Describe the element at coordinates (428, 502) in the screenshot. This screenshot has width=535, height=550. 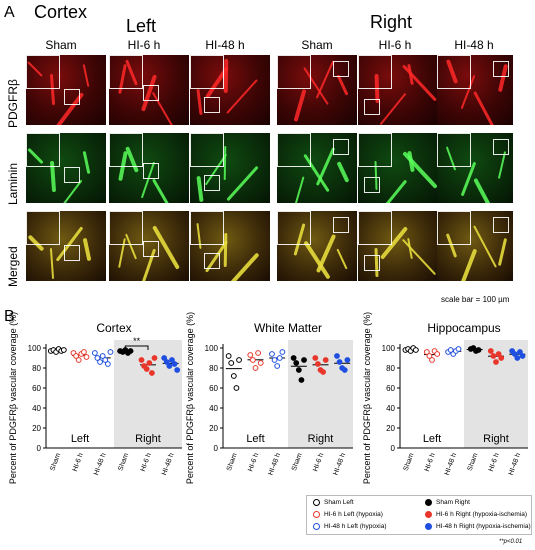
I see `legend-marker` at that location.